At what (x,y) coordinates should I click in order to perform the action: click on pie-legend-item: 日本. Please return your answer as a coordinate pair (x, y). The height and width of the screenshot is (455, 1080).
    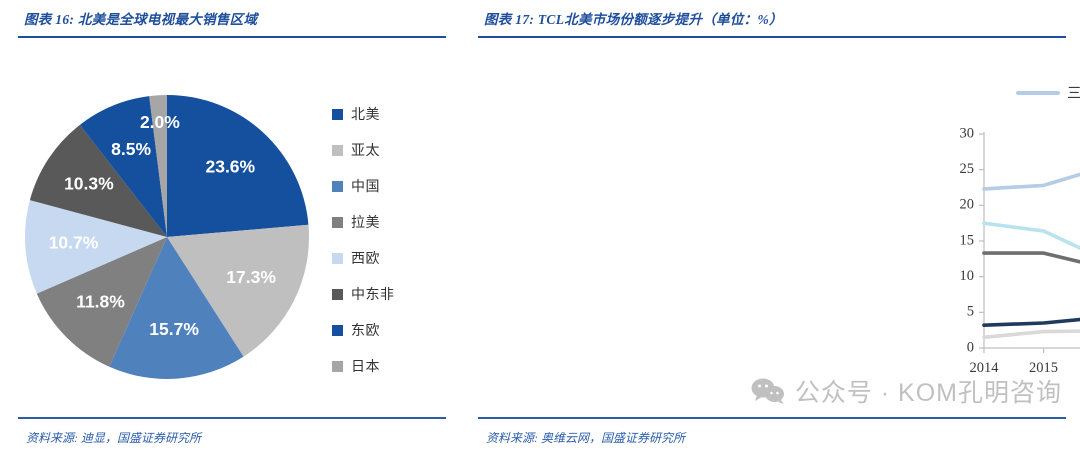
    Looking at the image, I should click on (363, 366).